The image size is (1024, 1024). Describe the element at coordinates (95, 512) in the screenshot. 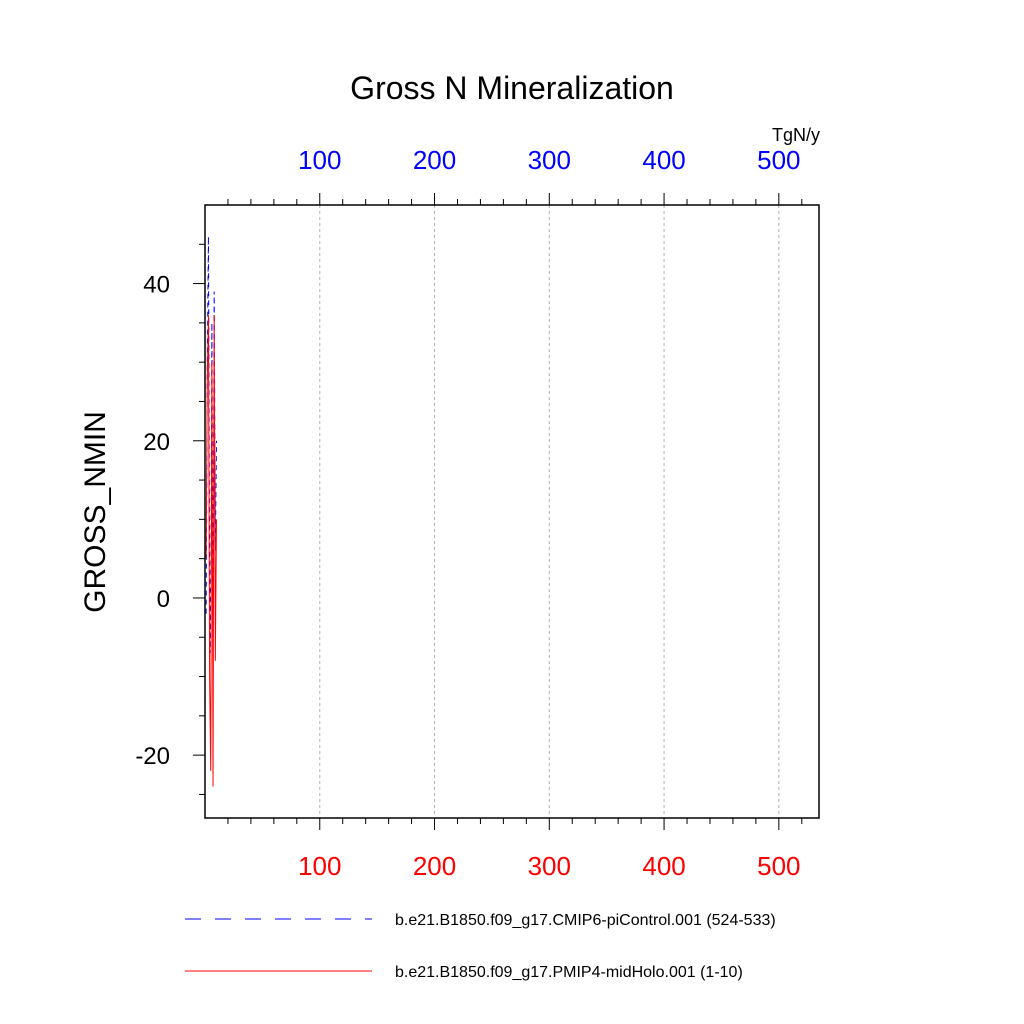

I see `y-axis-label: GROSS_NMIN` at that location.